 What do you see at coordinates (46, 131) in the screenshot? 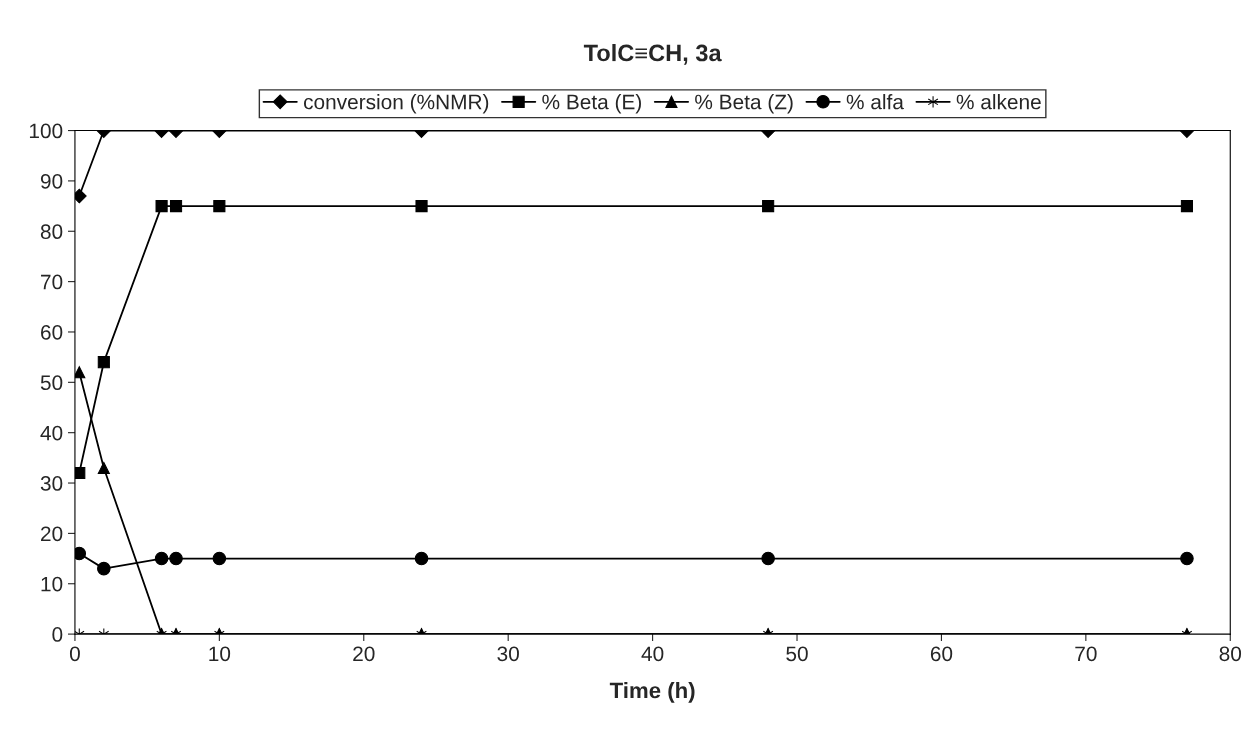
I see `y-tick-label: 100` at bounding box center [46, 131].